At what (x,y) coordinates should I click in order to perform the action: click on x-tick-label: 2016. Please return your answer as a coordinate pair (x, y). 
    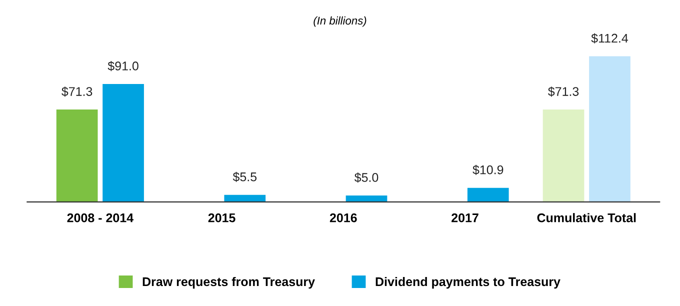
    Looking at the image, I should click on (343, 217).